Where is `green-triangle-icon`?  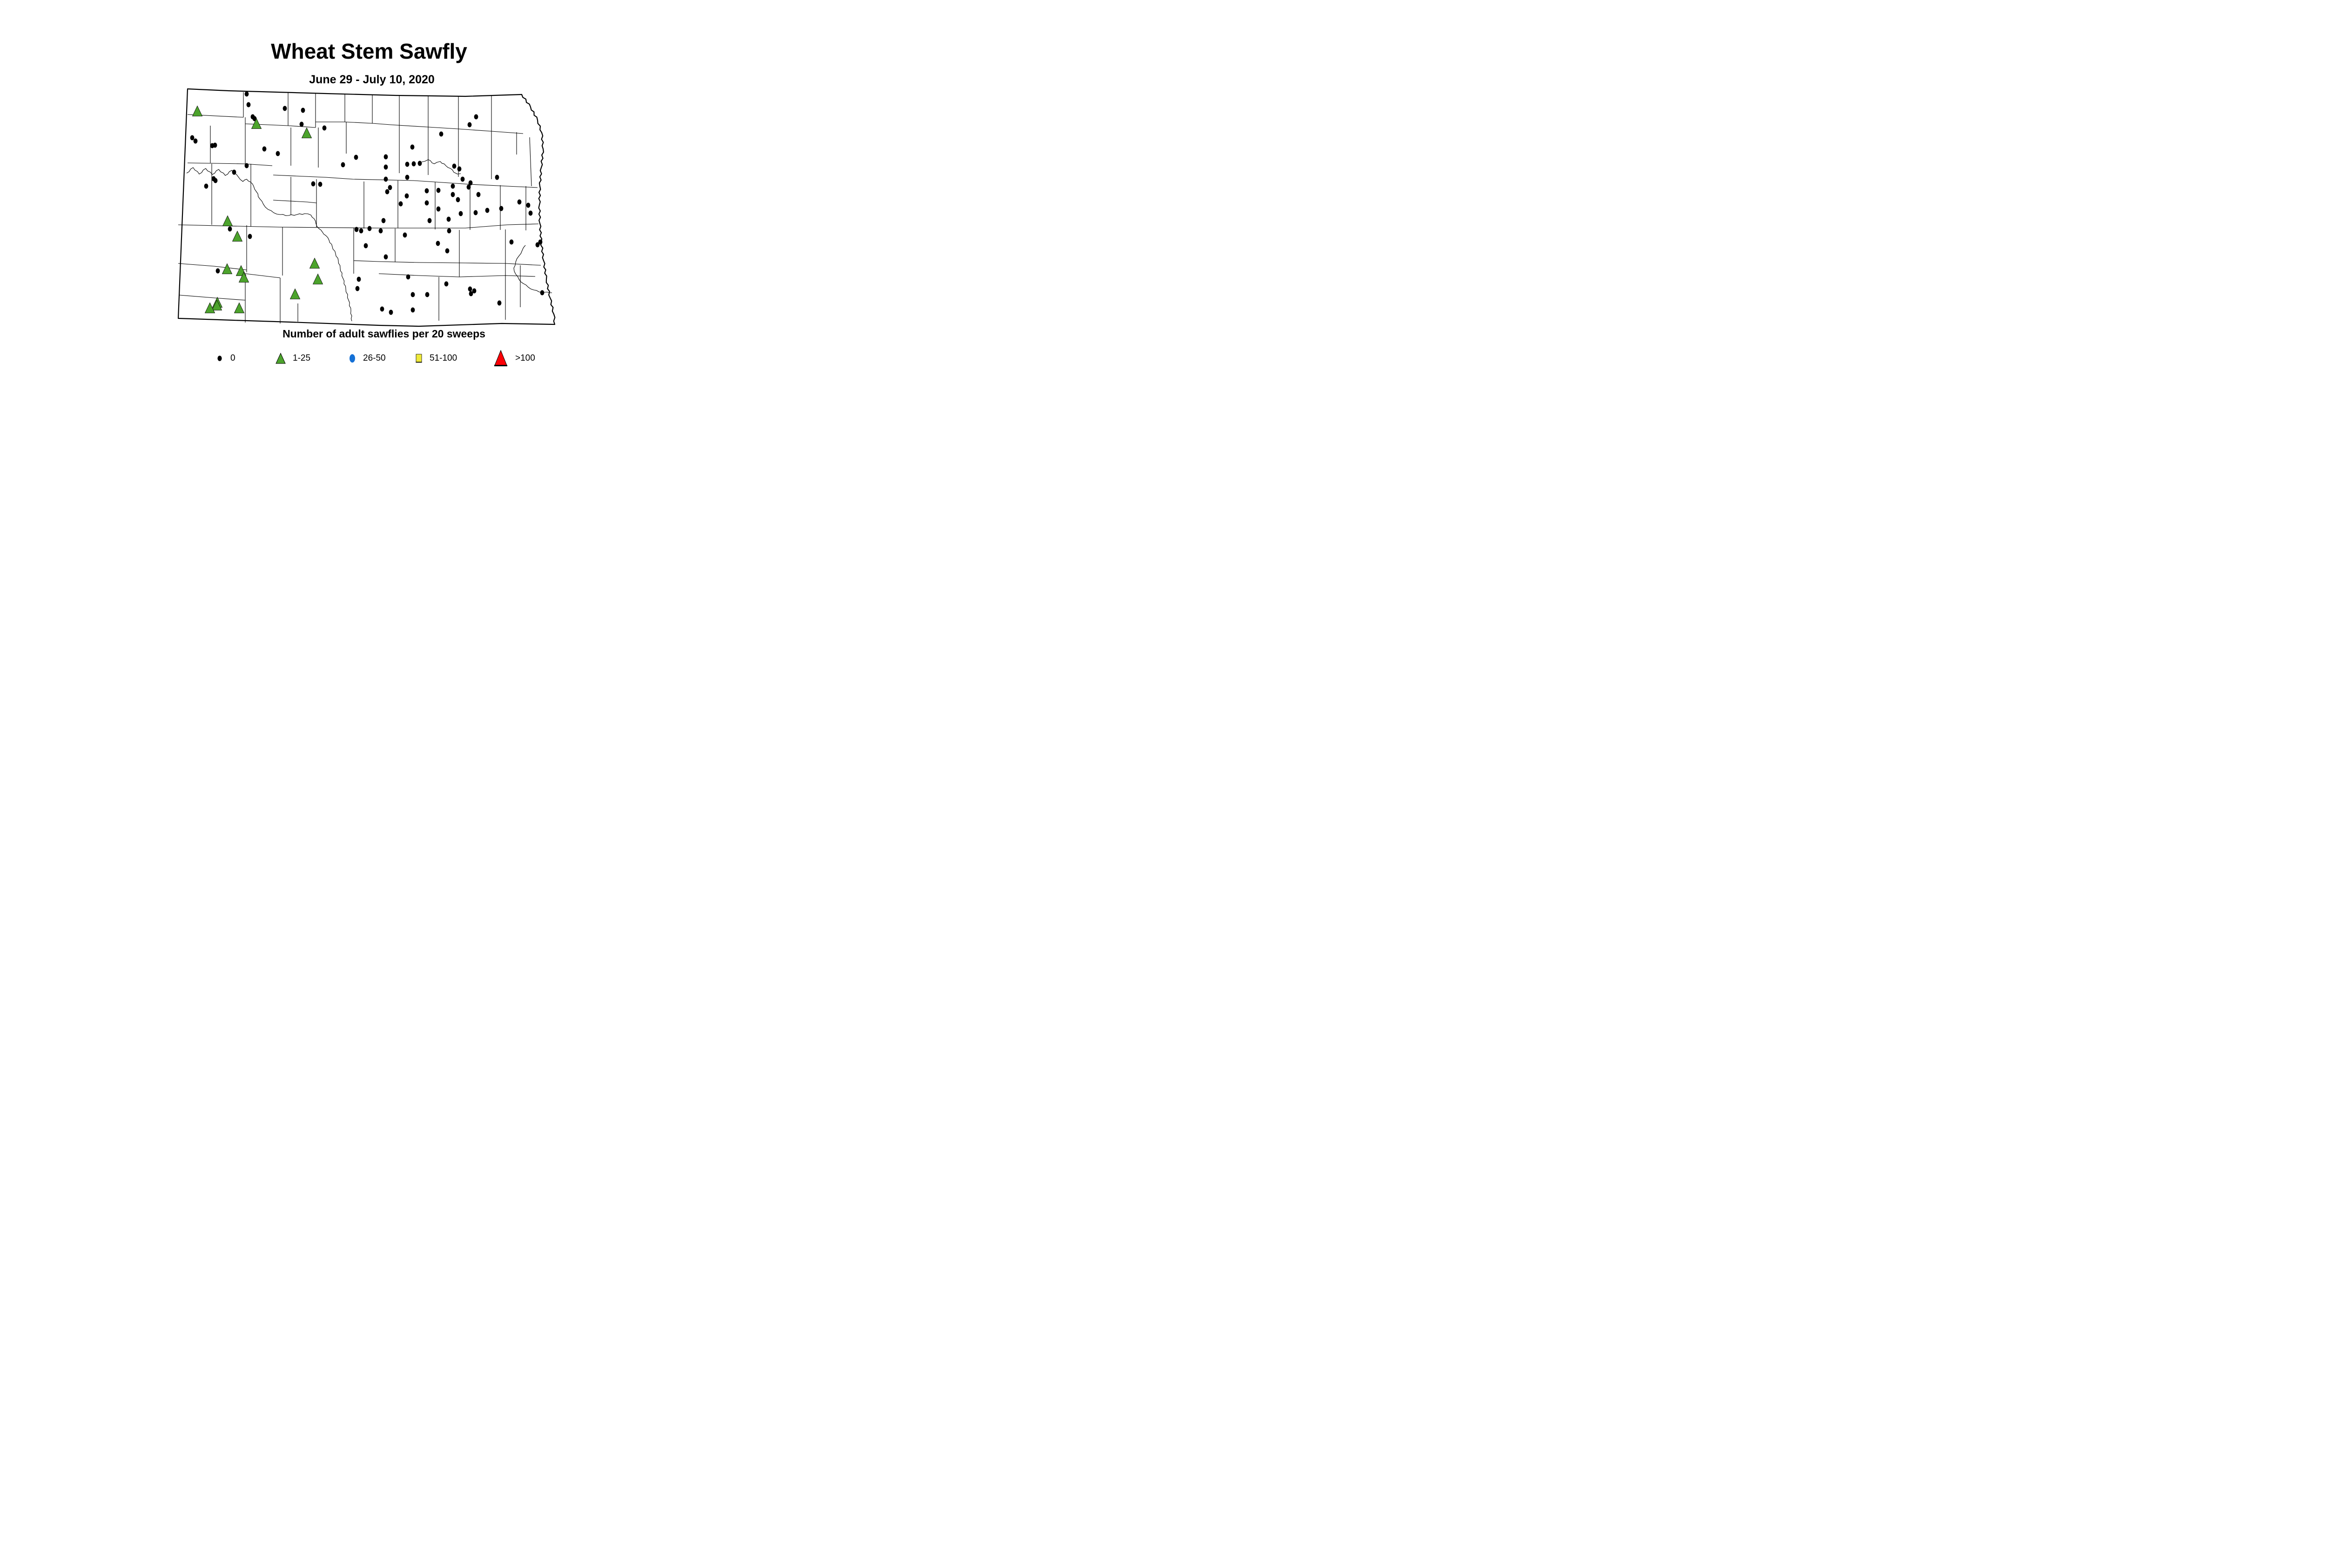 green-triangle-icon is located at coordinates (281, 358).